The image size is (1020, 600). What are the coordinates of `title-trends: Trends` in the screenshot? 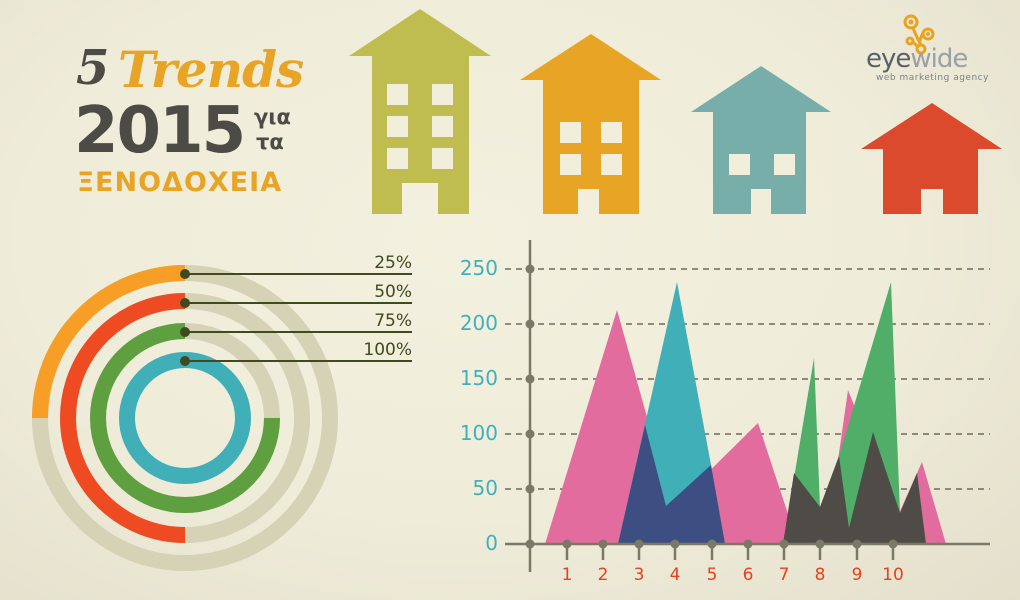 It's located at (211, 69).